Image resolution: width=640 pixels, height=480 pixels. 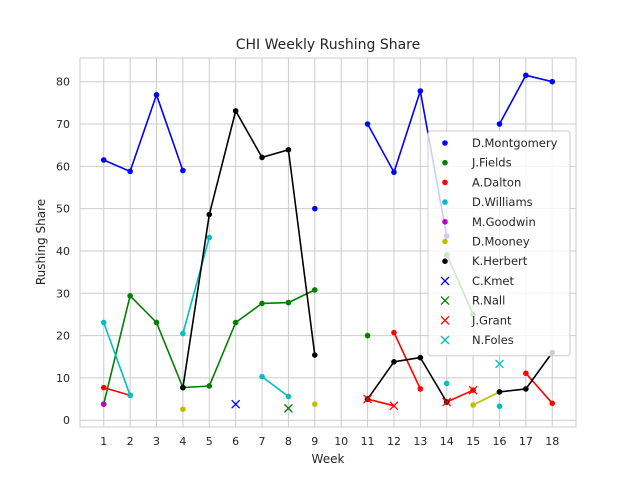 I want to click on x-tick-label: 3, so click(x=156, y=441).